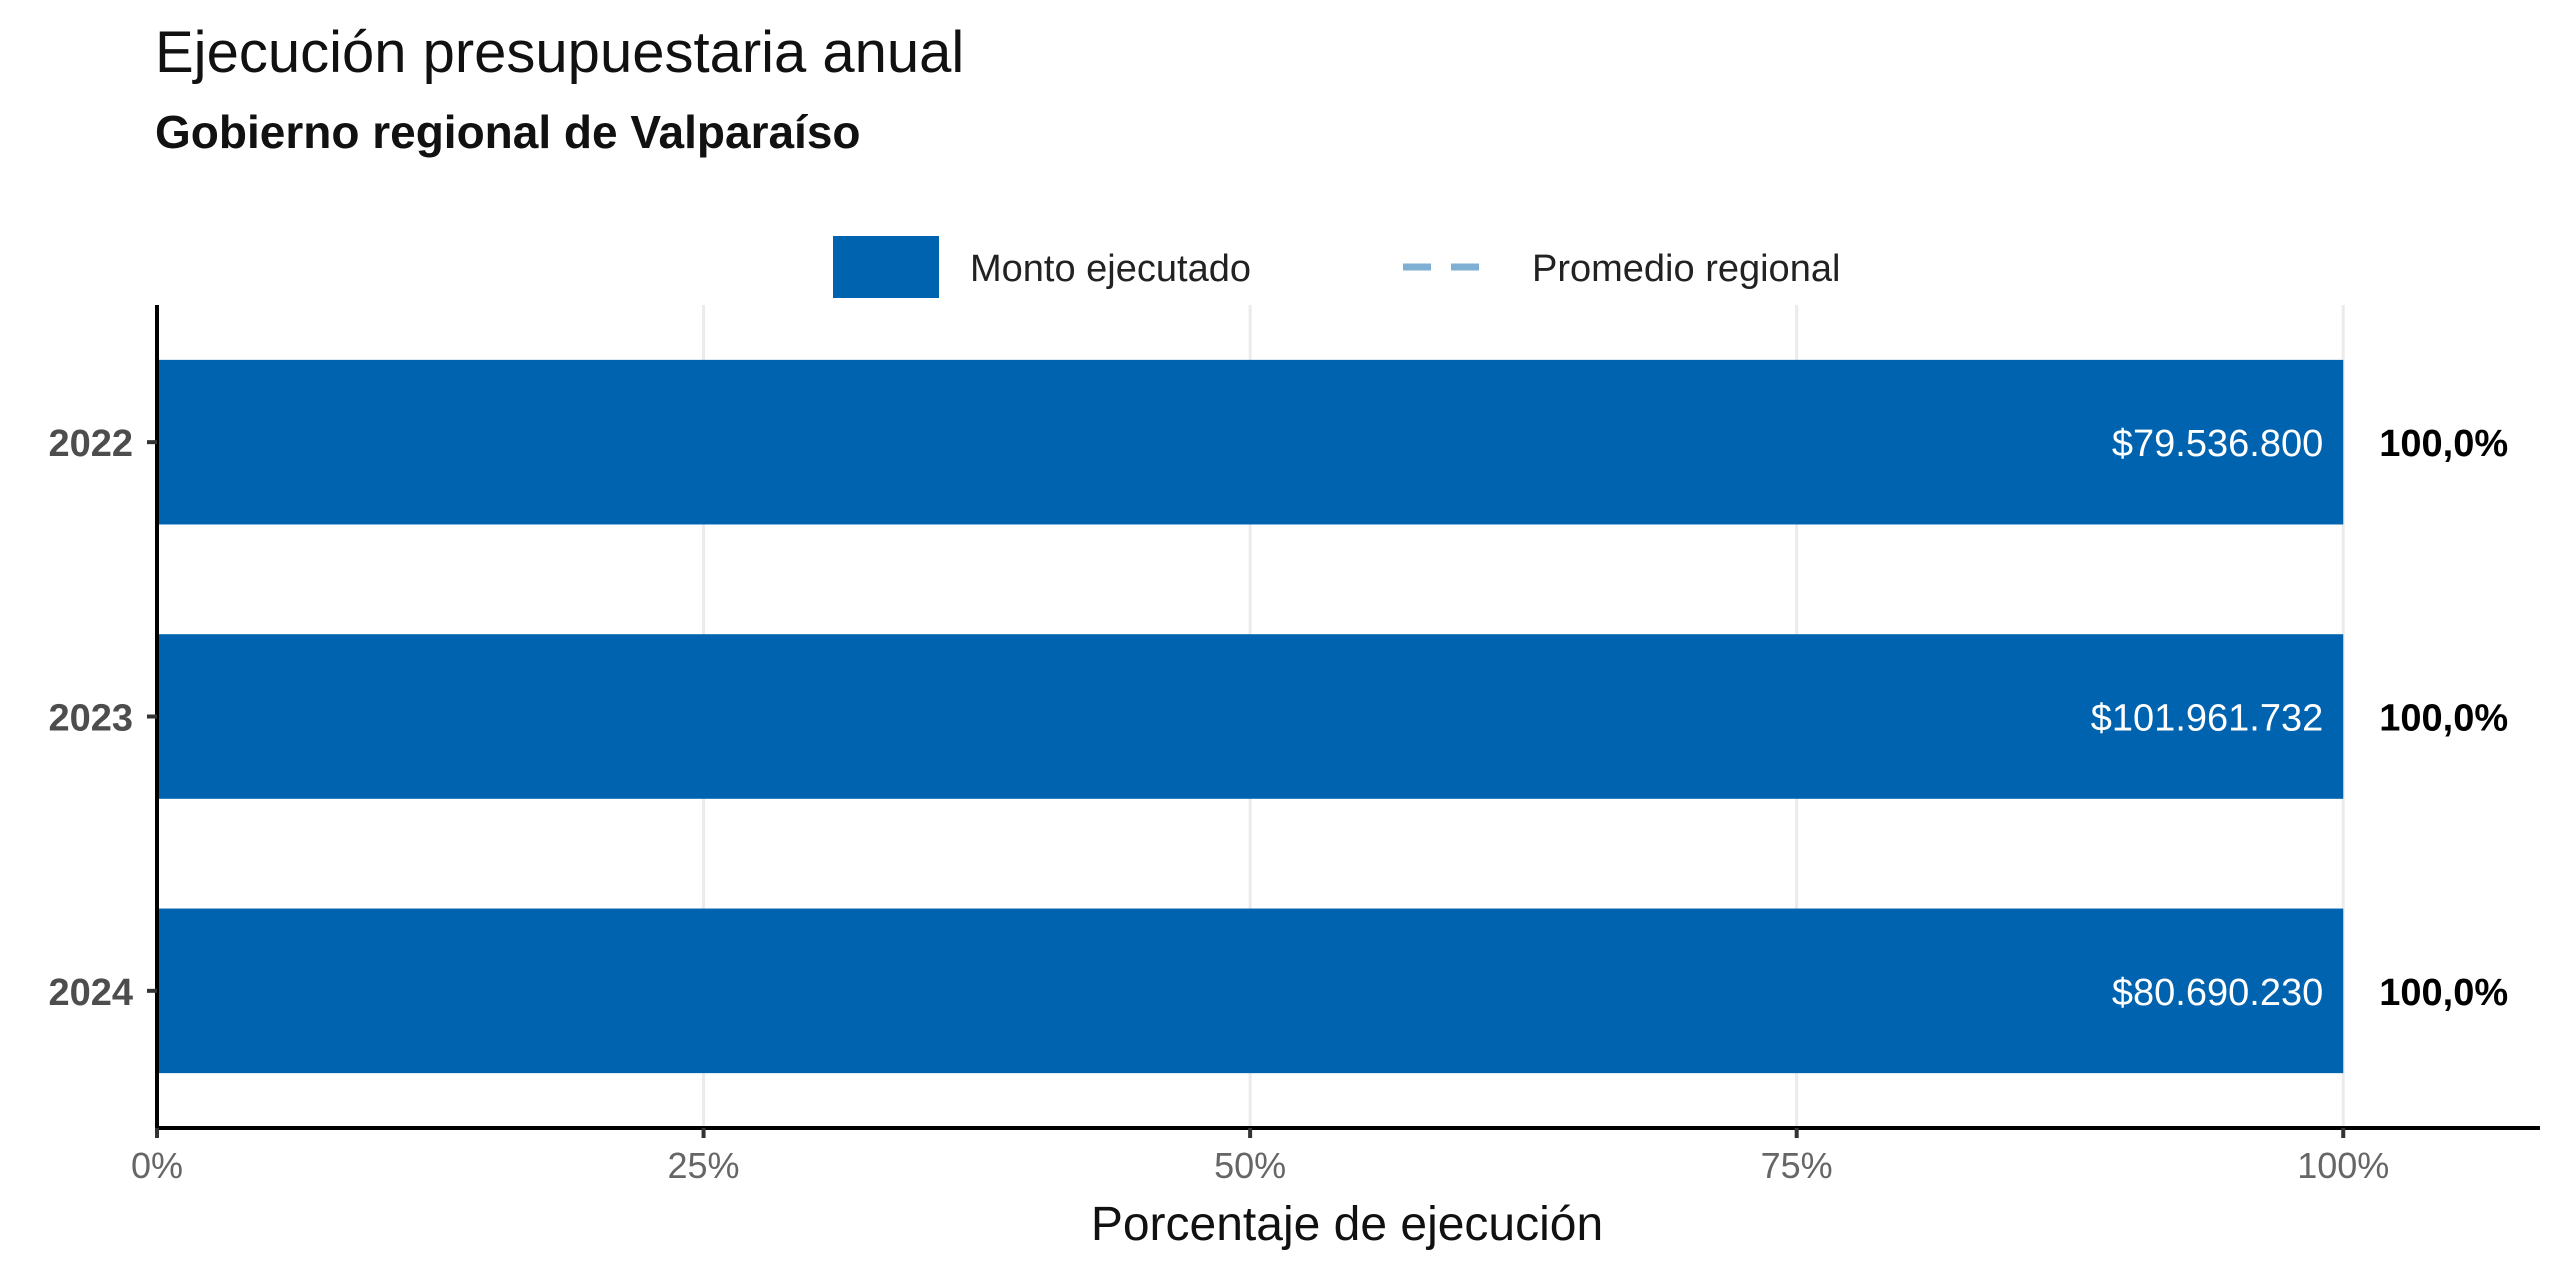 Image resolution: width=2560 pixels, height=1285 pixels. What do you see at coordinates (157, 1165) in the screenshot?
I see `x-tick-label-0: 0%` at bounding box center [157, 1165].